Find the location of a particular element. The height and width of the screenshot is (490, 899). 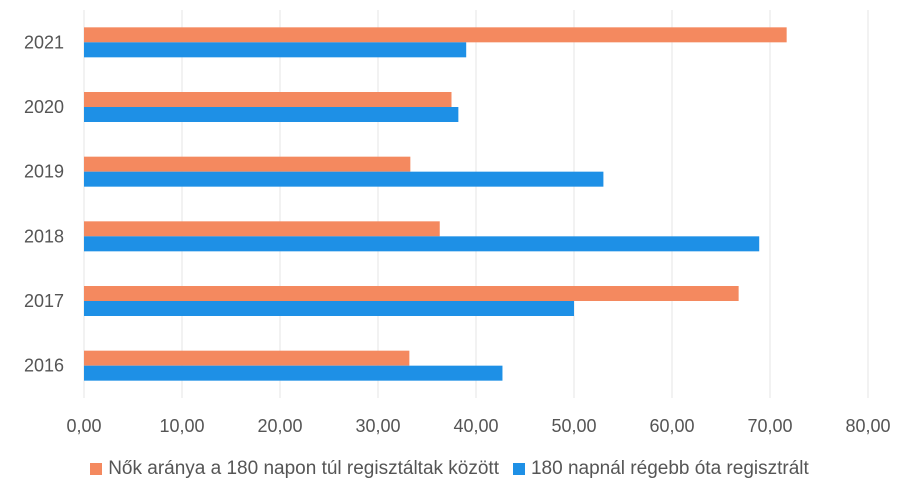

x-tick-label: 70,00 is located at coordinates (769, 426).